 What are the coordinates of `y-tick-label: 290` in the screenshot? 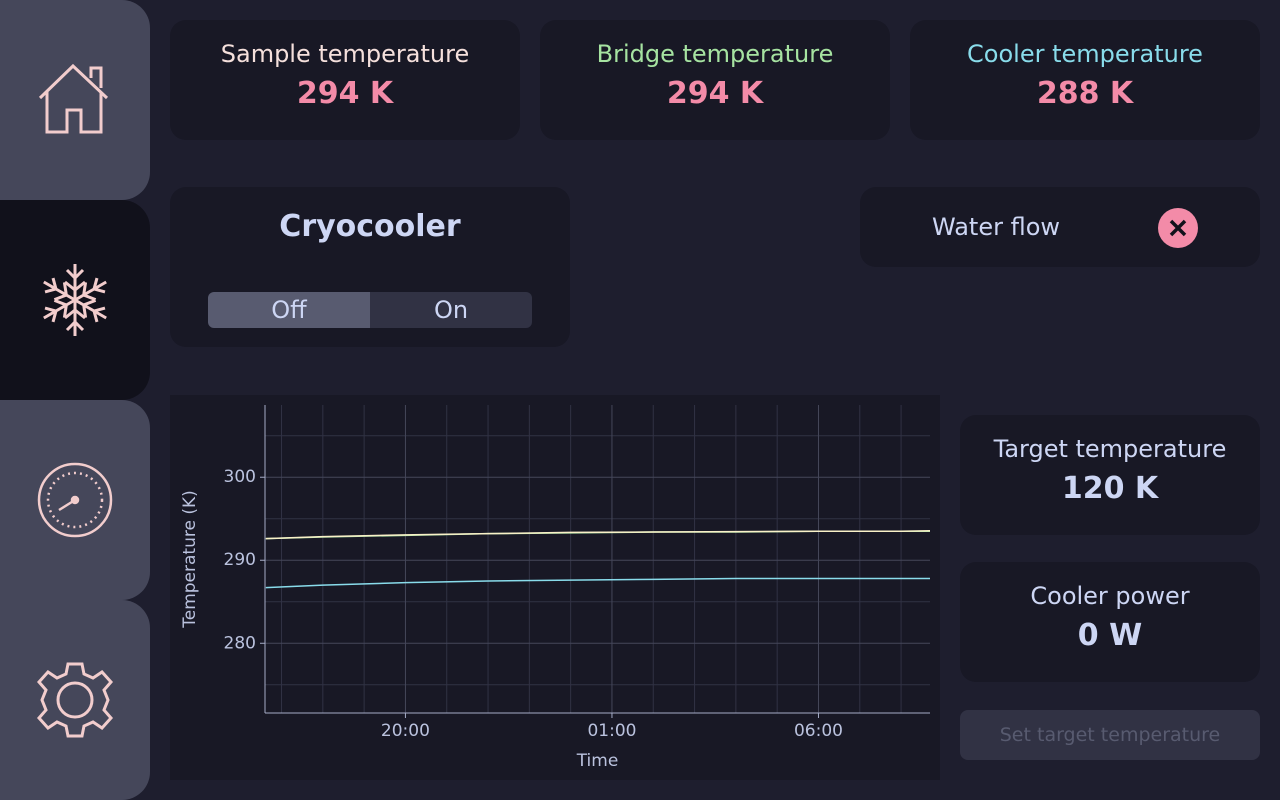 It's located at (240, 560).